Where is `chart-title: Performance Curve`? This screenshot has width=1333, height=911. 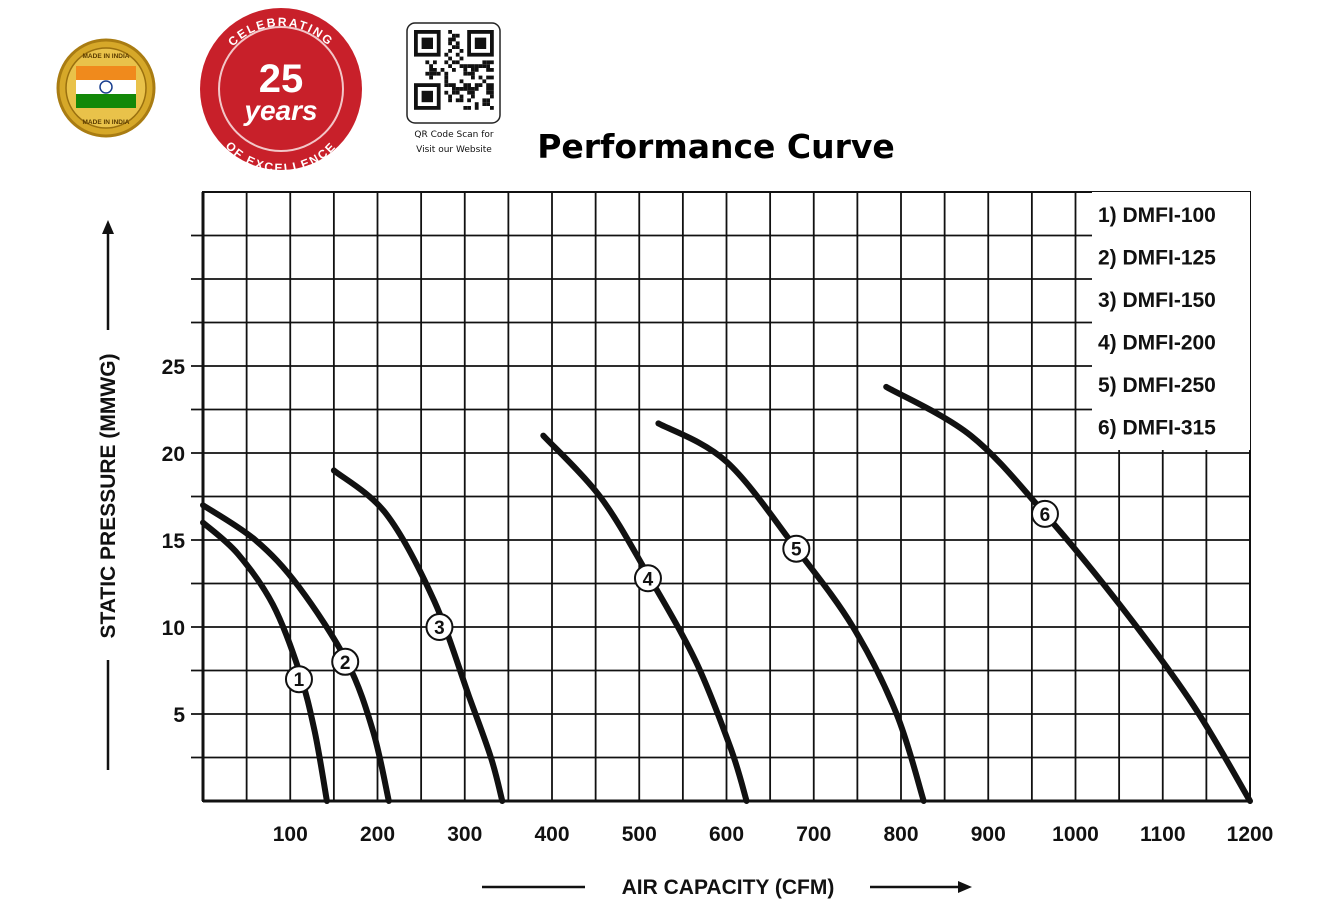 chart-title: Performance Curve is located at coordinates (716, 146).